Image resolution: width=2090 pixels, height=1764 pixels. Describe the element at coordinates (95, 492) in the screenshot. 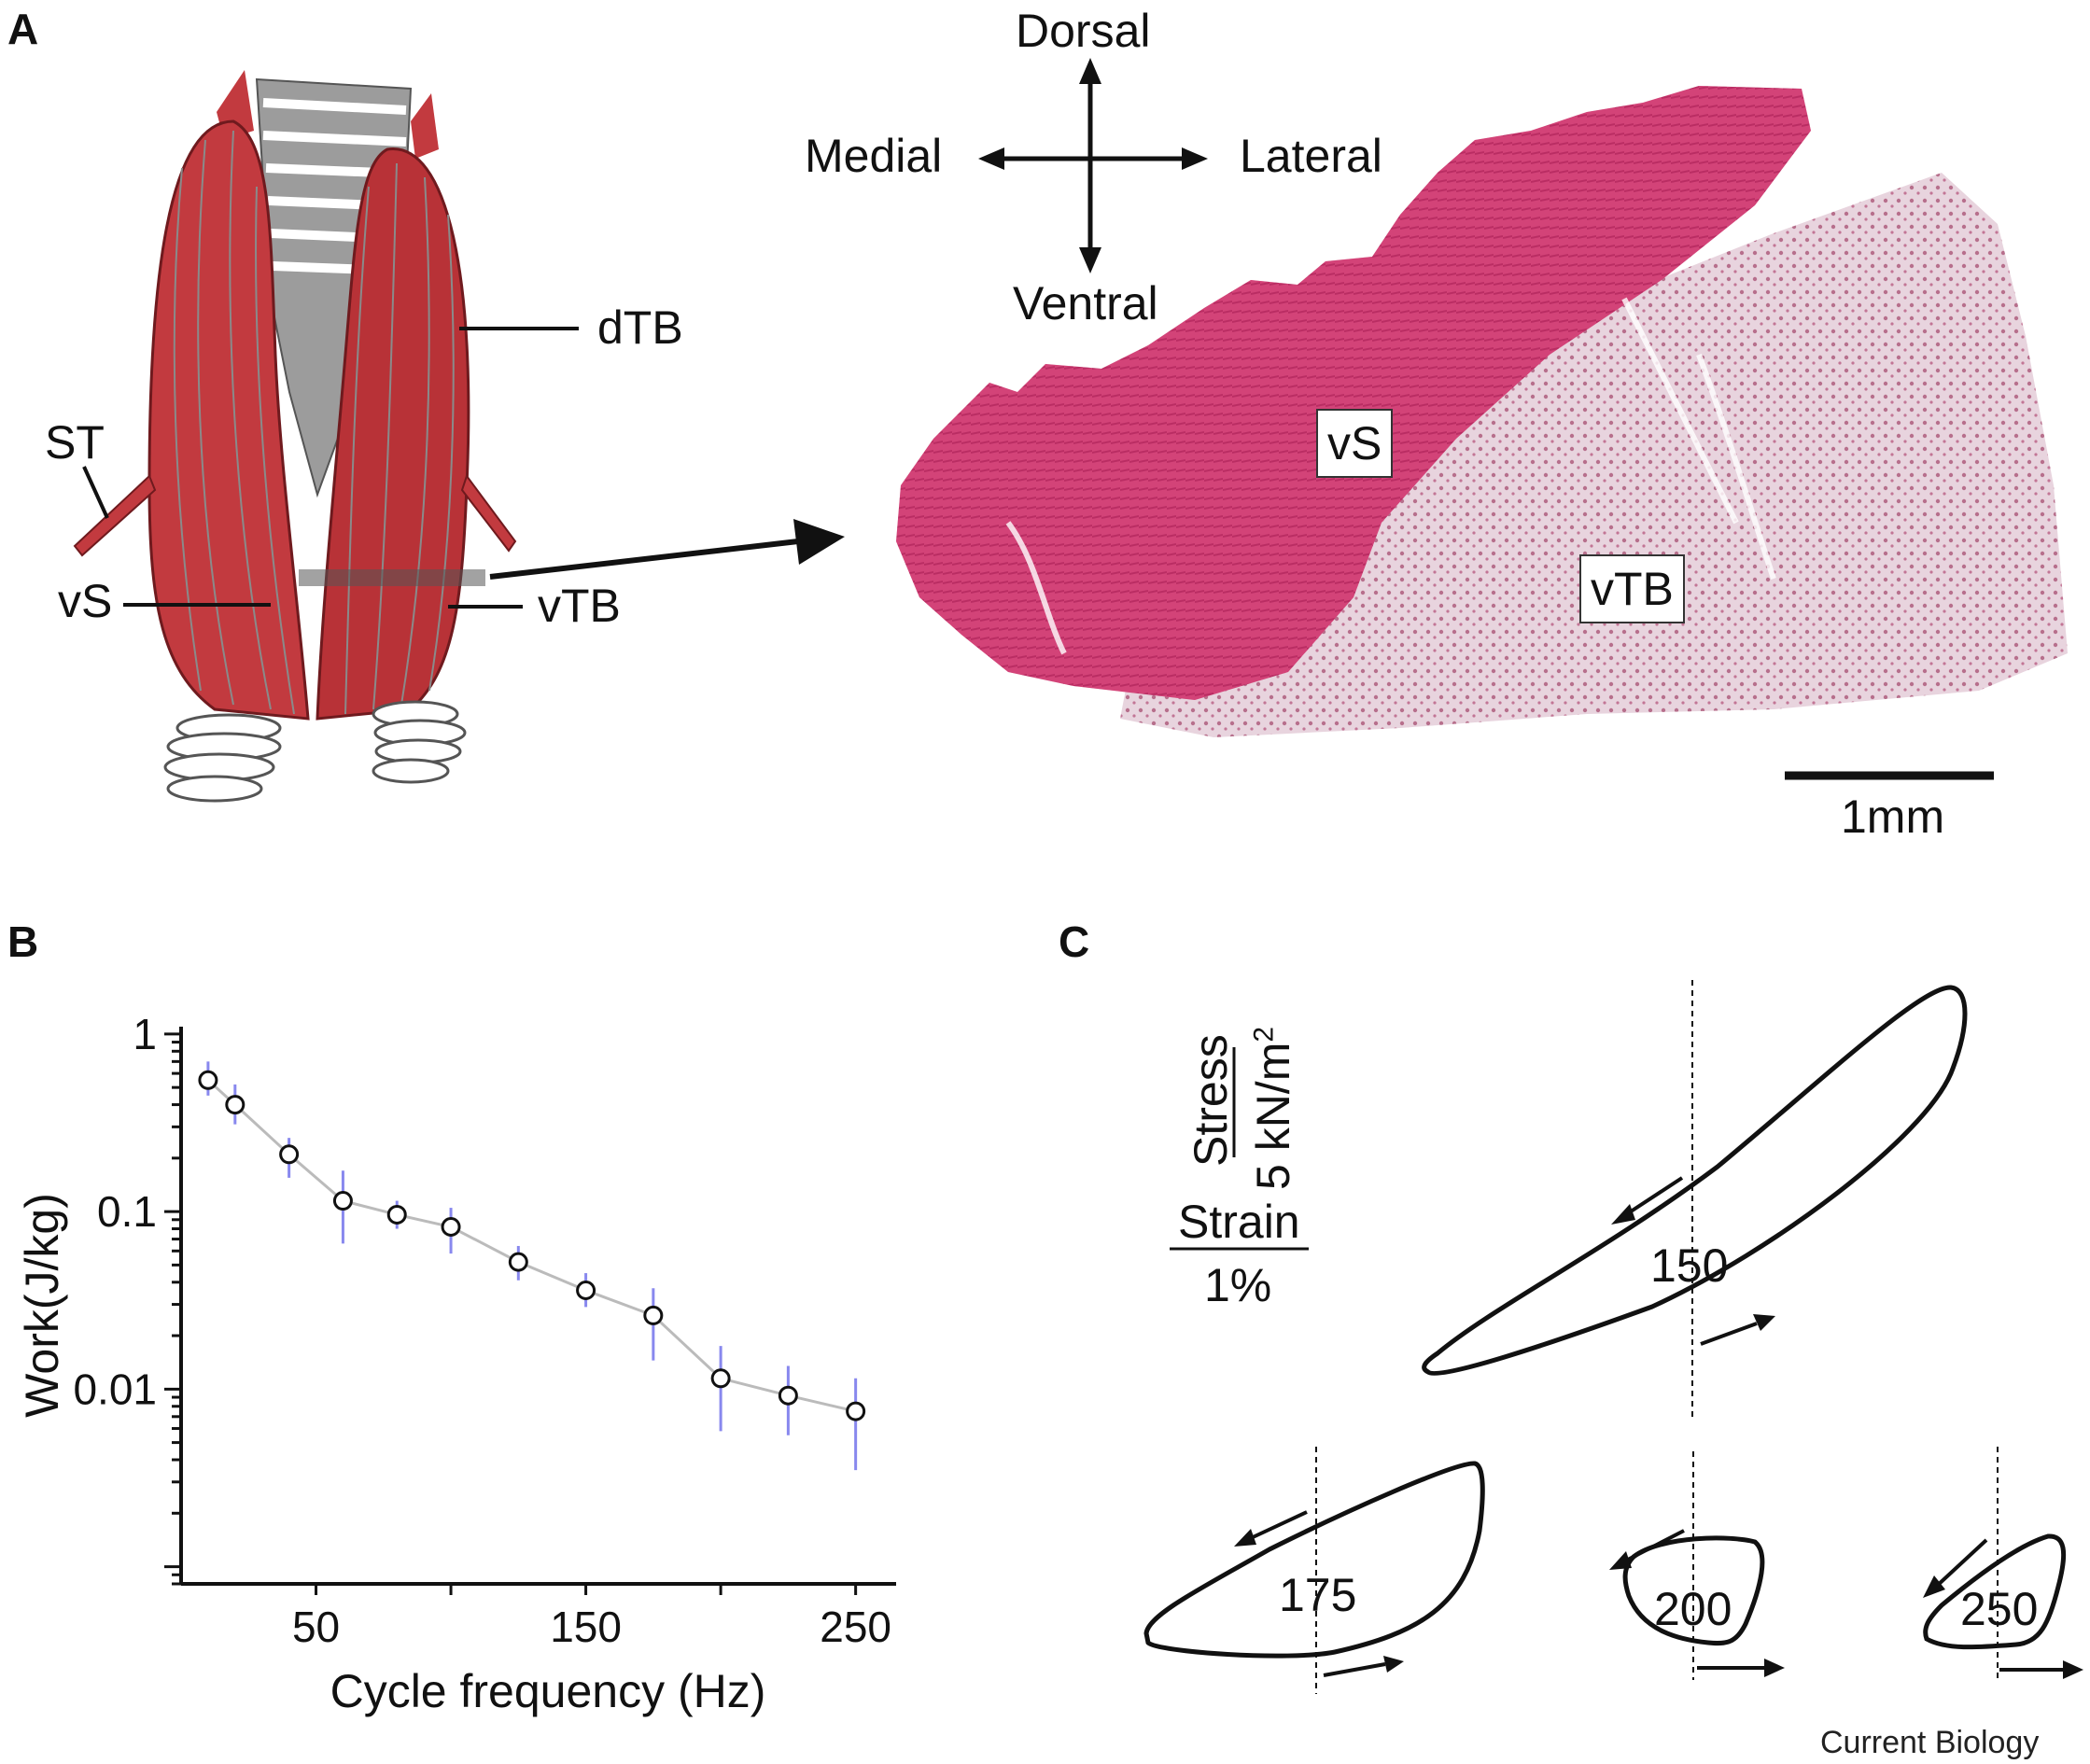

I see `st-leader` at that location.